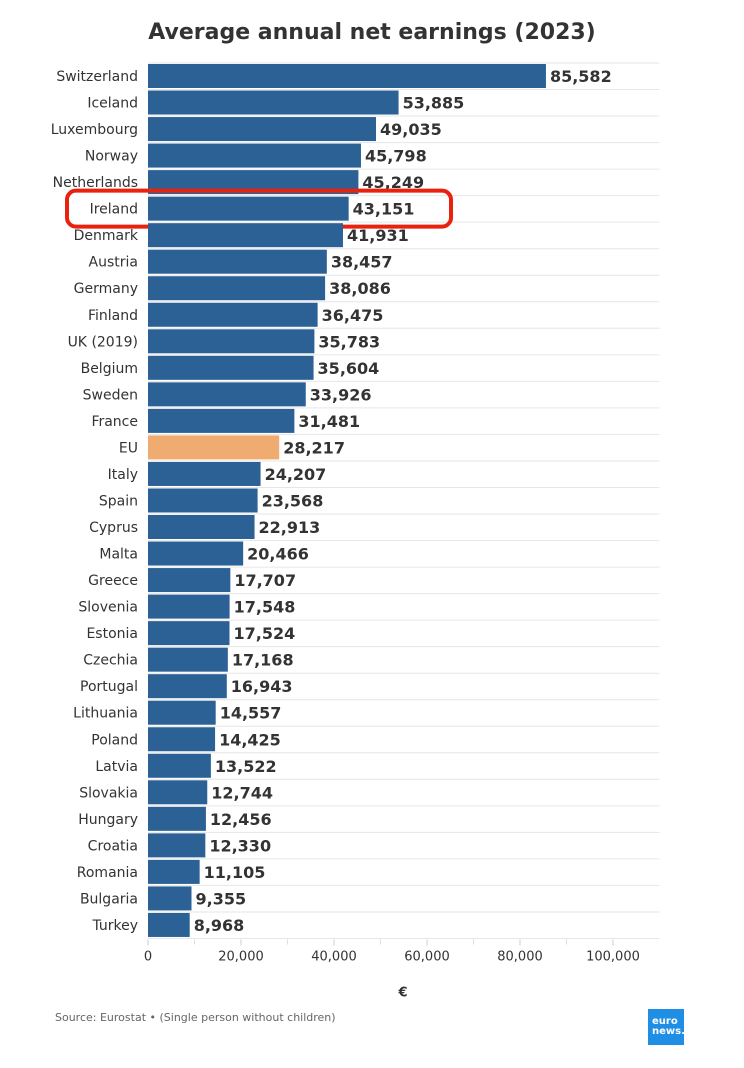 The image size is (744, 1068). Describe the element at coordinates (108, 820) in the screenshot. I see `category-label: Hungary` at that location.